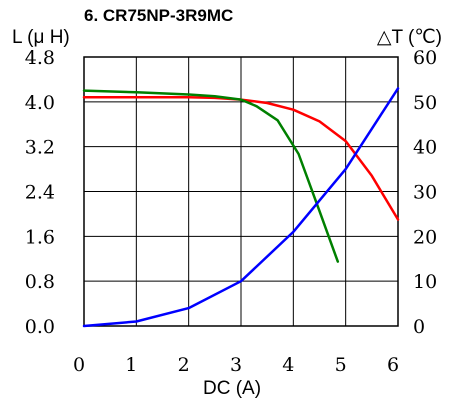 The width and height of the screenshot is (458, 401). I want to click on chart-title: 6. CR75NP-3R9MC, so click(158, 15).